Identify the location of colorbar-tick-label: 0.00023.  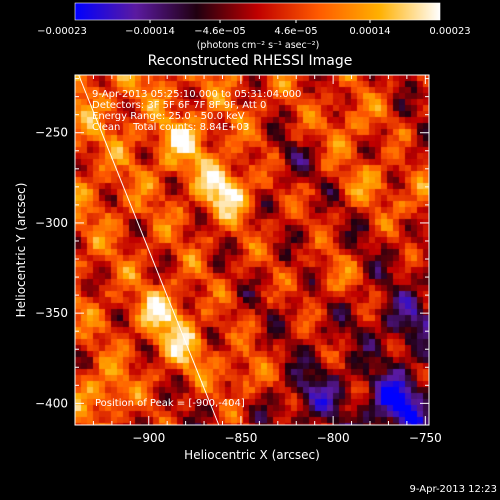
(449, 31).